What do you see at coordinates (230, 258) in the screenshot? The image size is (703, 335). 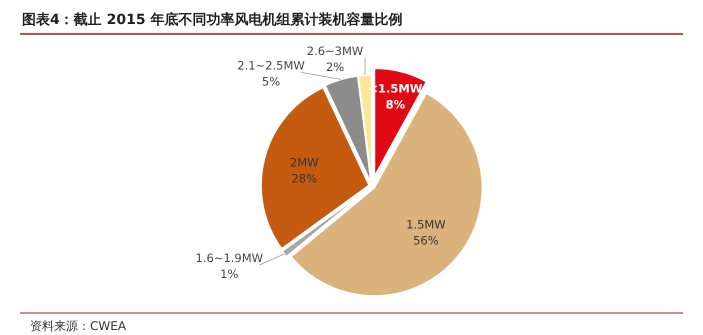 I see `slice-label: 1.6~1.9MW` at bounding box center [230, 258].